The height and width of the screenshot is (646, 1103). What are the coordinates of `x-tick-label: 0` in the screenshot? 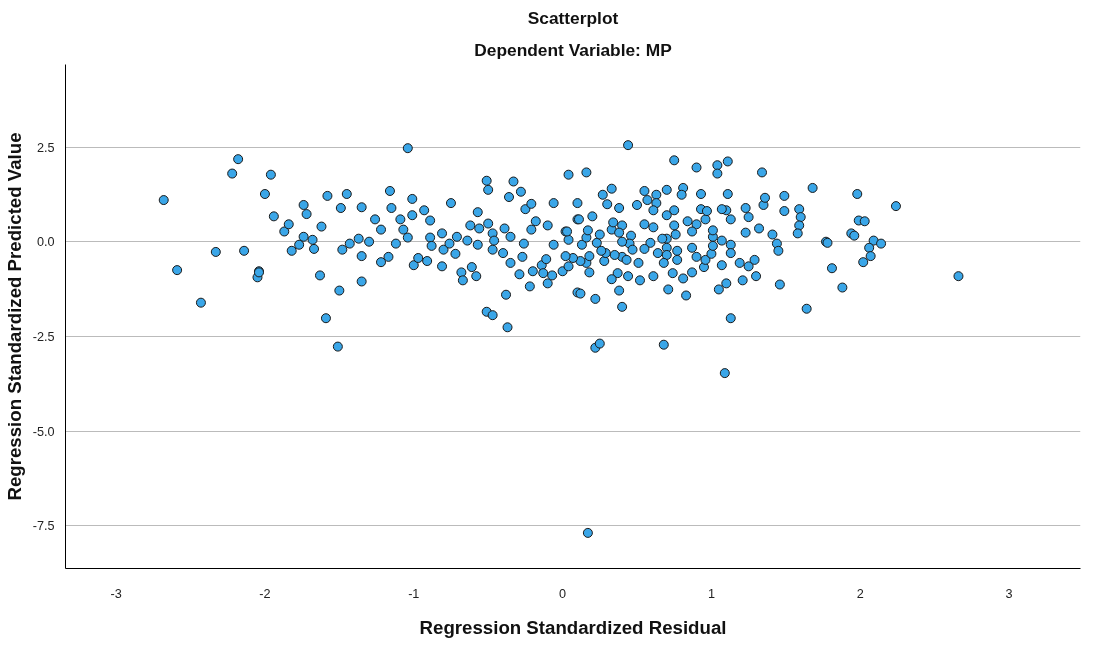 It's located at (563, 593).